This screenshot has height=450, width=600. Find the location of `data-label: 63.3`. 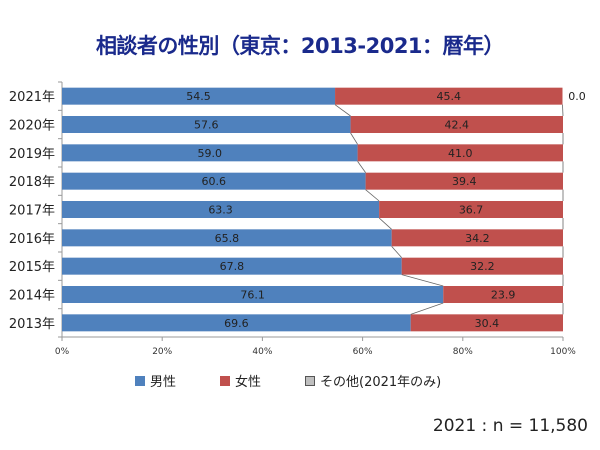

data-label: 63.3 is located at coordinates (220, 210).